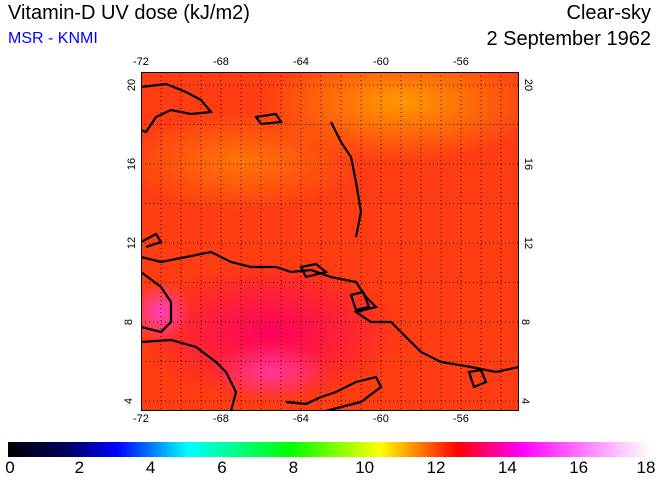 The width and height of the screenshot is (665, 480). Describe the element at coordinates (646, 467) in the screenshot. I see `colorbar-label: 18` at that location.